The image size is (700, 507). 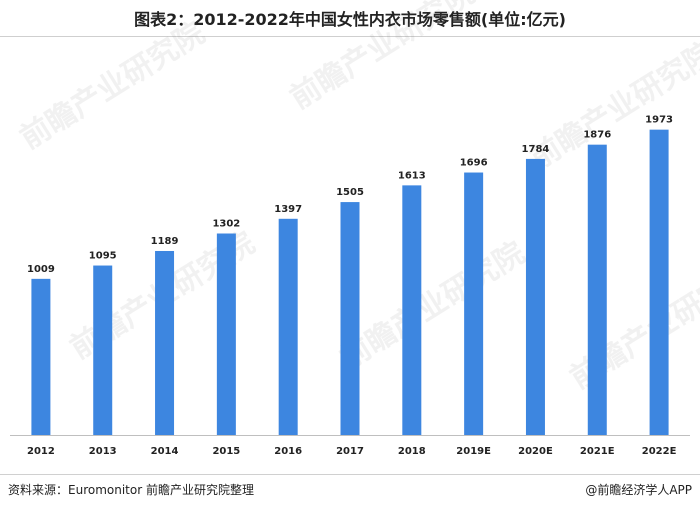 I want to click on data-label: 1189, so click(x=165, y=241).